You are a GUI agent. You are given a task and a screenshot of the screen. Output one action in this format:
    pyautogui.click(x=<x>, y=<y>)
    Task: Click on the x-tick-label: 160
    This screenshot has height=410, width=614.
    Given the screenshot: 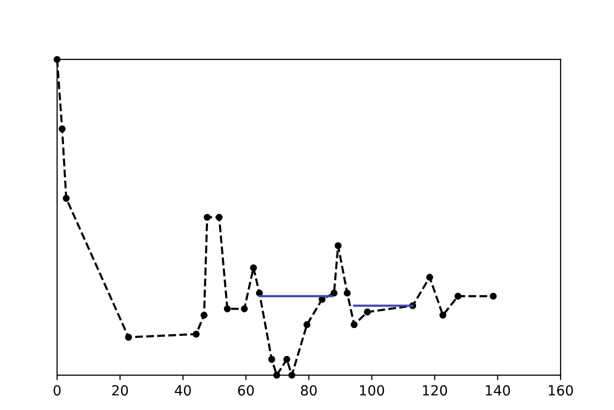 What is the action you would take?
    pyautogui.click(x=560, y=390)
    